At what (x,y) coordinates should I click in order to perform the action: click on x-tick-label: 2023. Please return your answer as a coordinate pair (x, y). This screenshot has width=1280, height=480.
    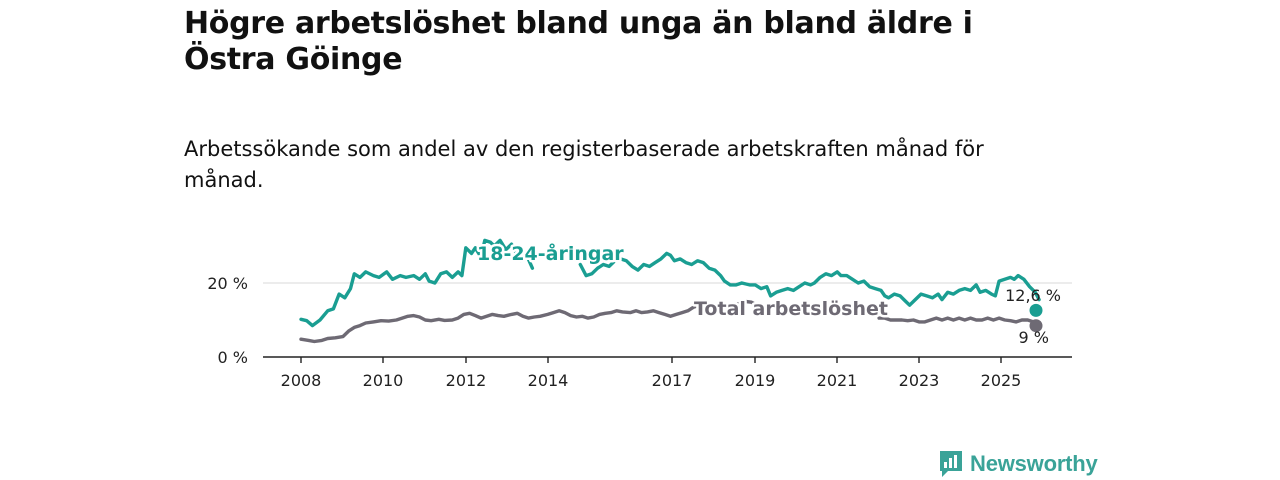
    Looking at the image, I should click on (919, 380).